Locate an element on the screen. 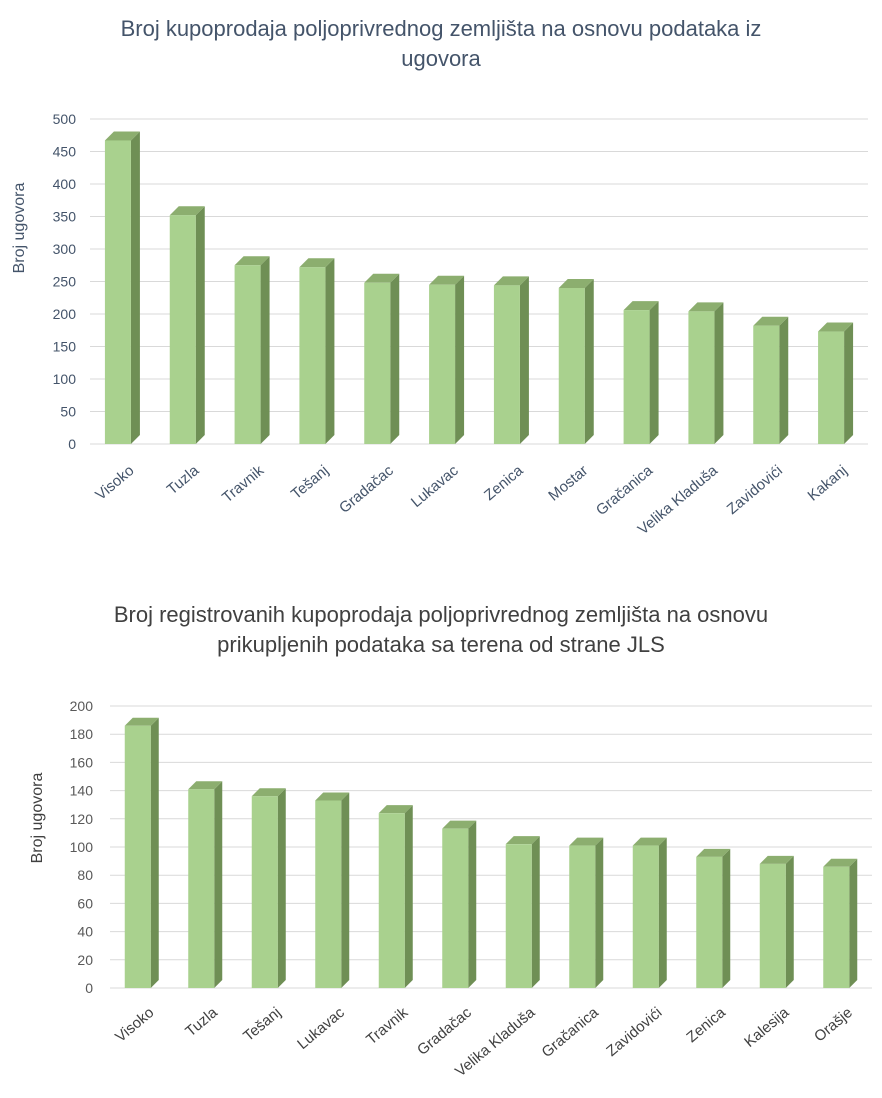  chart-2-ytick-label: 0 is located at coordinates (89, 988).